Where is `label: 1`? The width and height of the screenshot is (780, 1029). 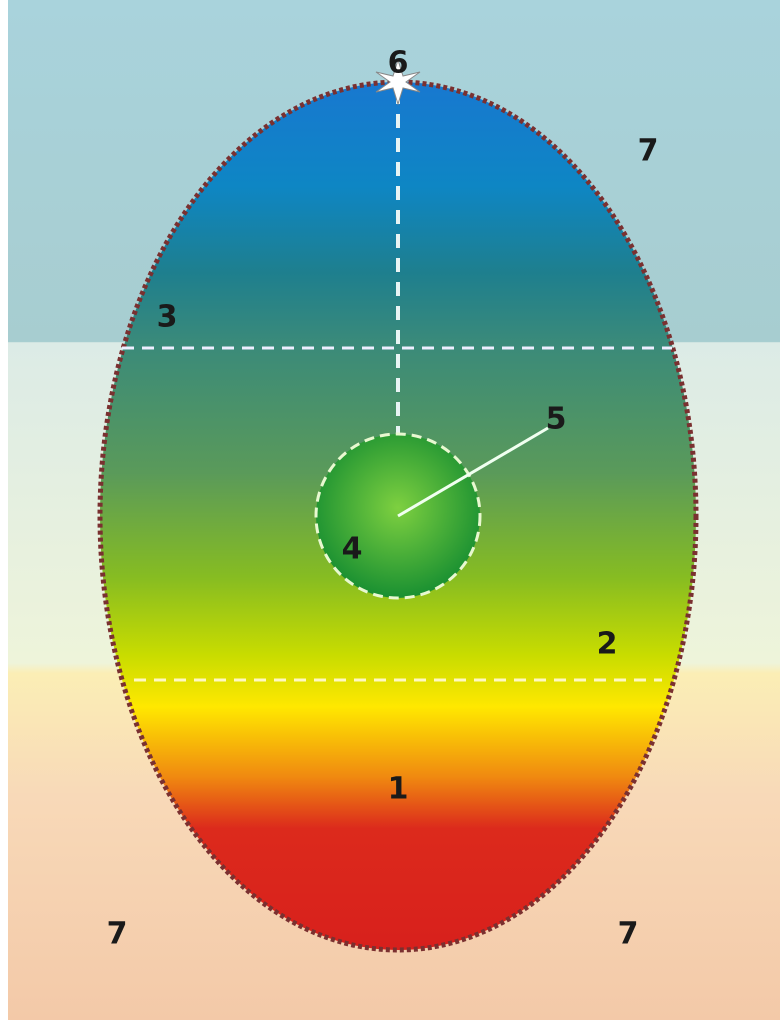
label: 1 is located at coordinates (398, 789).